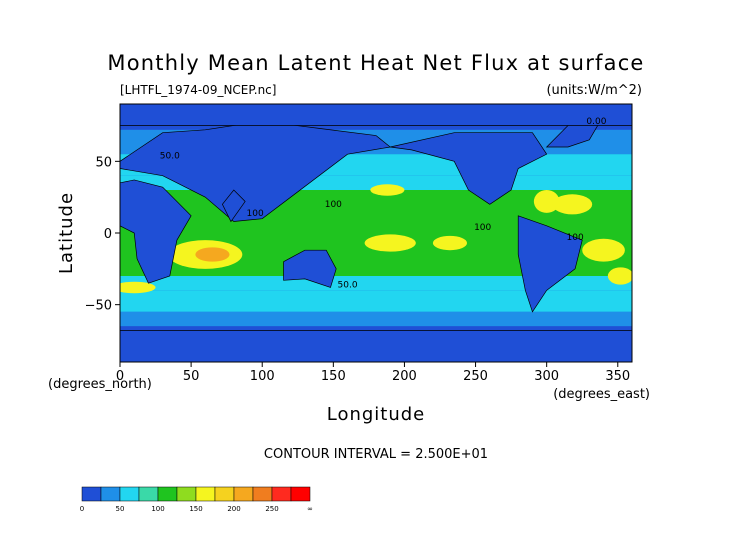 The width and height of the screenshot is (752, 536). Describe the element at coordinates (102, 234) in the screenshot. I see `y-axis: 50 0 −50` at that location.